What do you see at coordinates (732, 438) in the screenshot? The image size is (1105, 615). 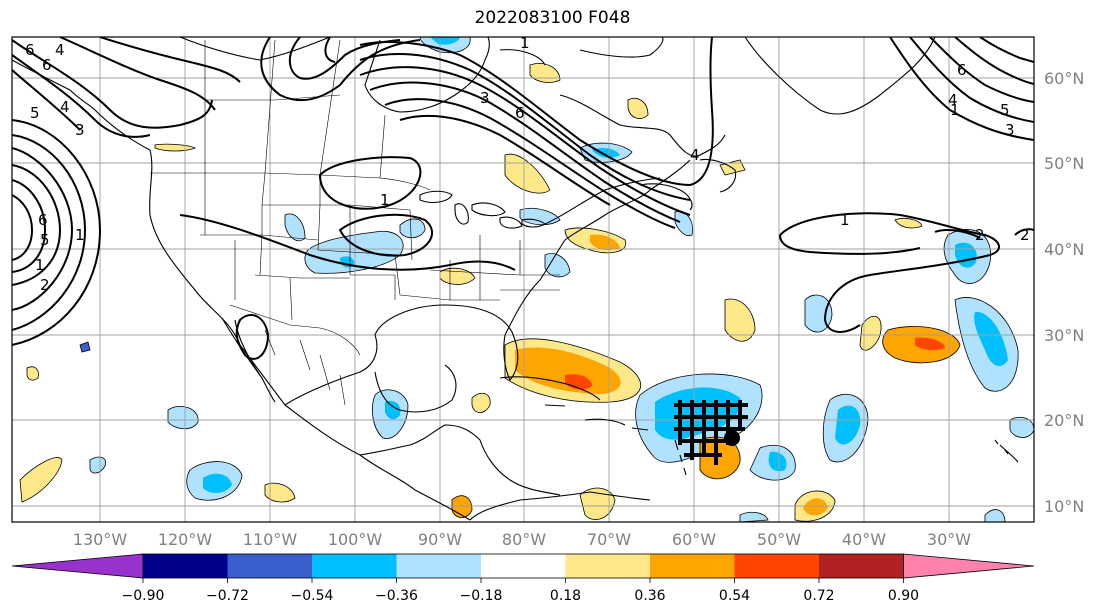 I see `storm-marker` at bounding box center [732, 438].